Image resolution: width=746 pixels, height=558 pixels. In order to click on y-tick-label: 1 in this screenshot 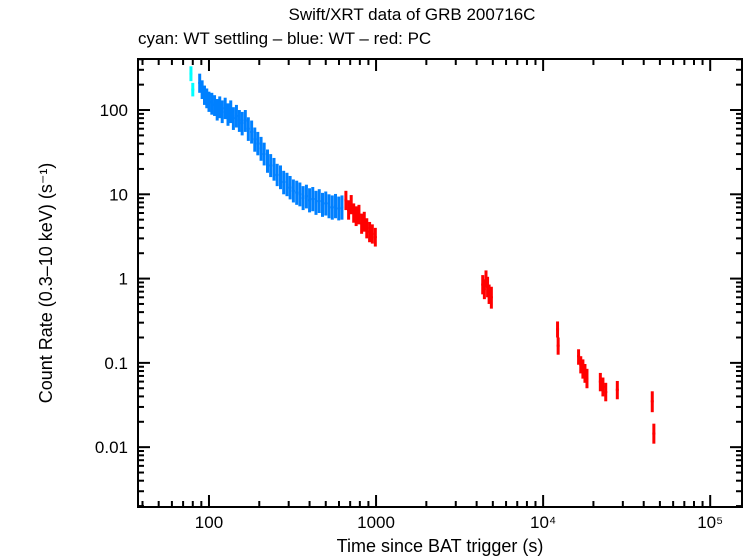, I will do `click(123, 279)`.